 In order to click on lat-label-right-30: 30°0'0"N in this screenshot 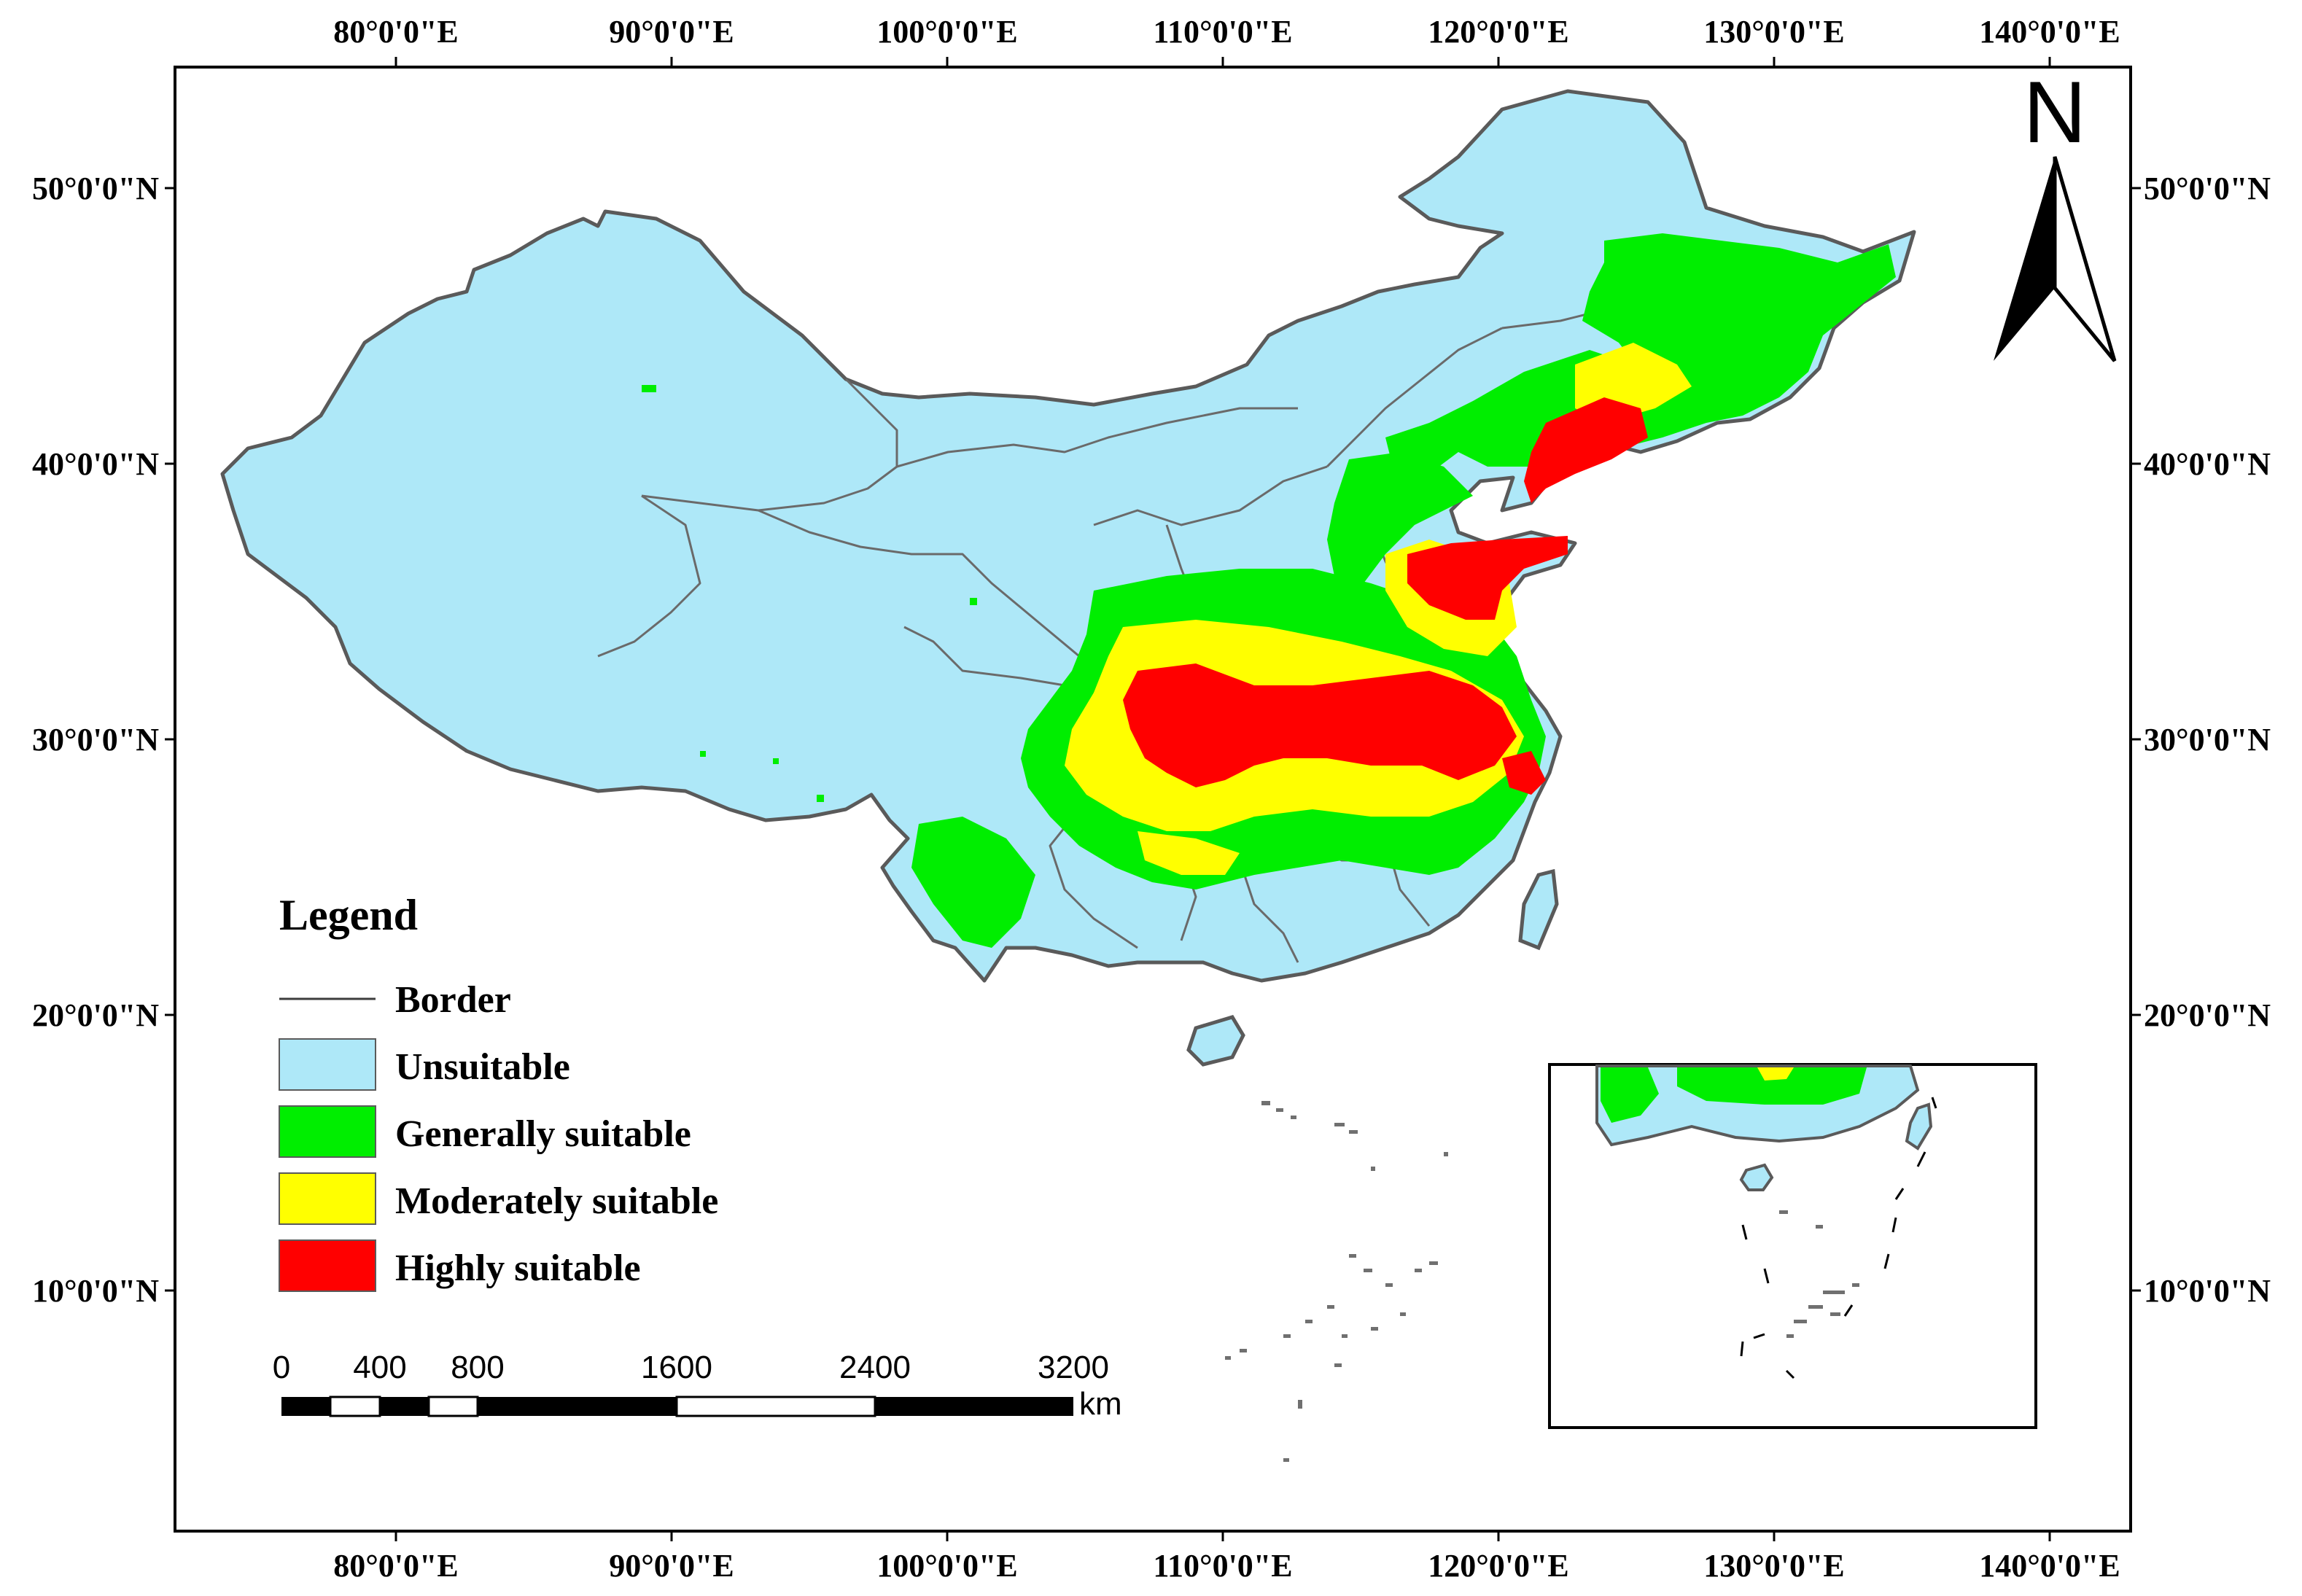, I will do `click(2207, 740)`.